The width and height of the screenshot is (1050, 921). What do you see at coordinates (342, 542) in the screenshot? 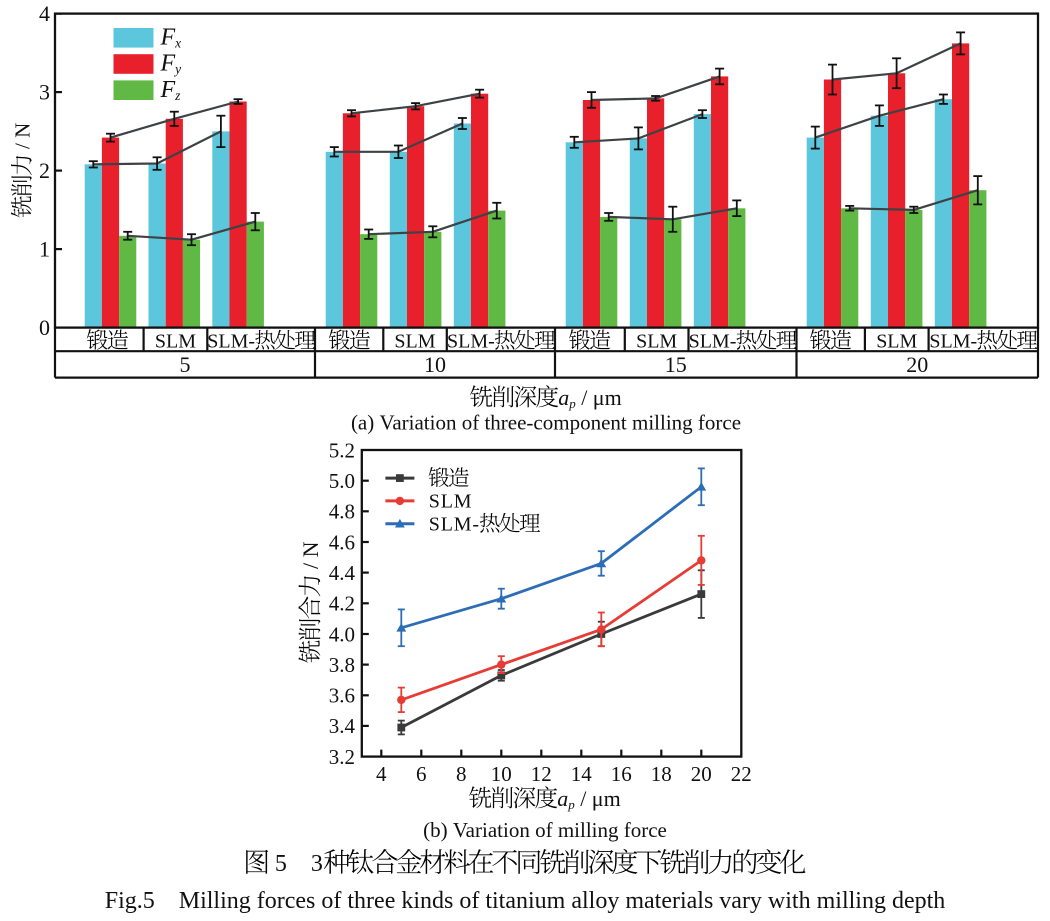
I see `svg-text: 4.6` at bounding box center [342, 542].